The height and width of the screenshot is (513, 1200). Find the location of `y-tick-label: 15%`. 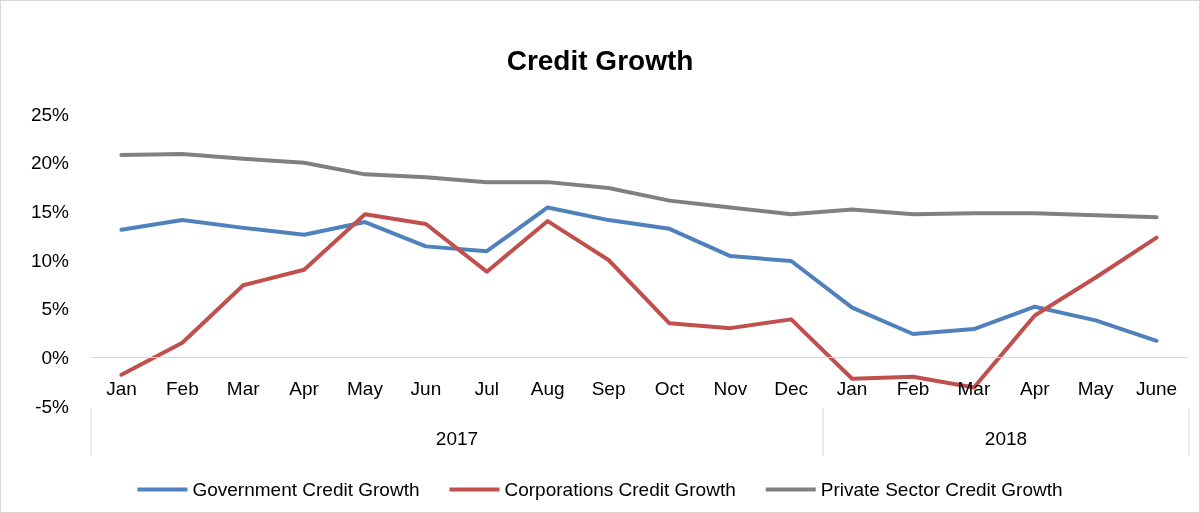

y-tick-label: 15% is located at coordinates (50, 211).